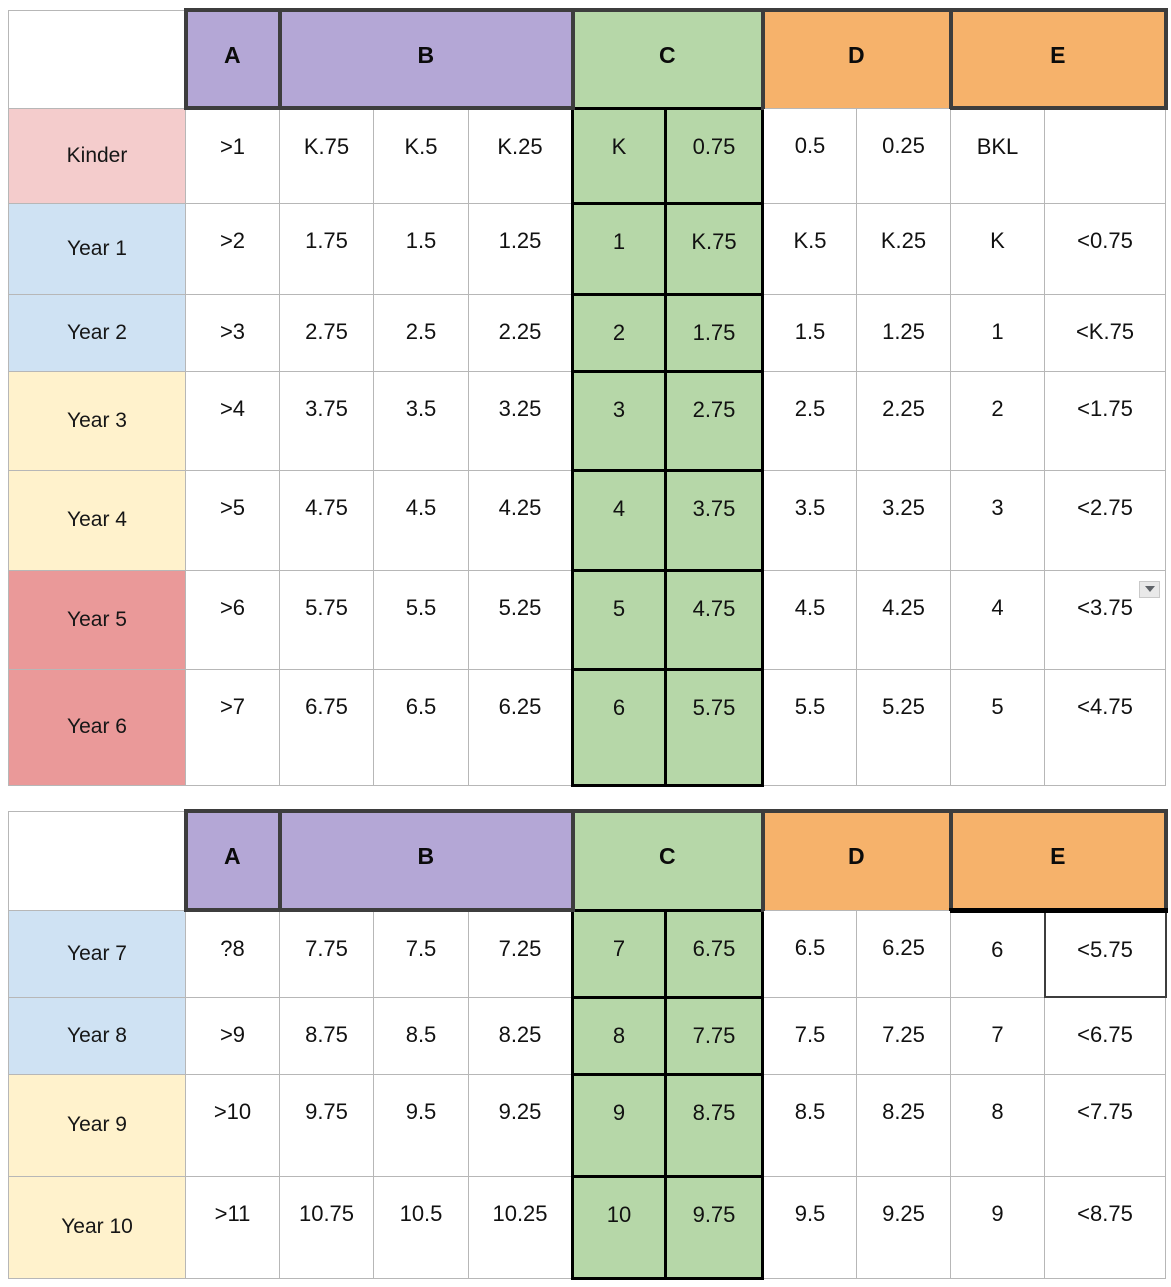 This screenshot has width=1171, height=1287. I want to click on value-cell: 10.75, so click(326, 1227).